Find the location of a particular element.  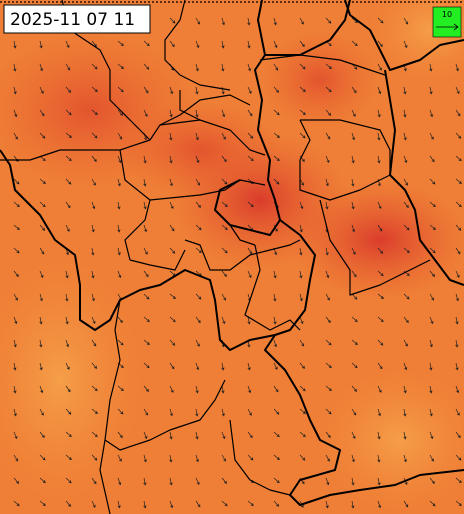

timestamp: 2025-11 07 11 is located at coordinates (72, 20).